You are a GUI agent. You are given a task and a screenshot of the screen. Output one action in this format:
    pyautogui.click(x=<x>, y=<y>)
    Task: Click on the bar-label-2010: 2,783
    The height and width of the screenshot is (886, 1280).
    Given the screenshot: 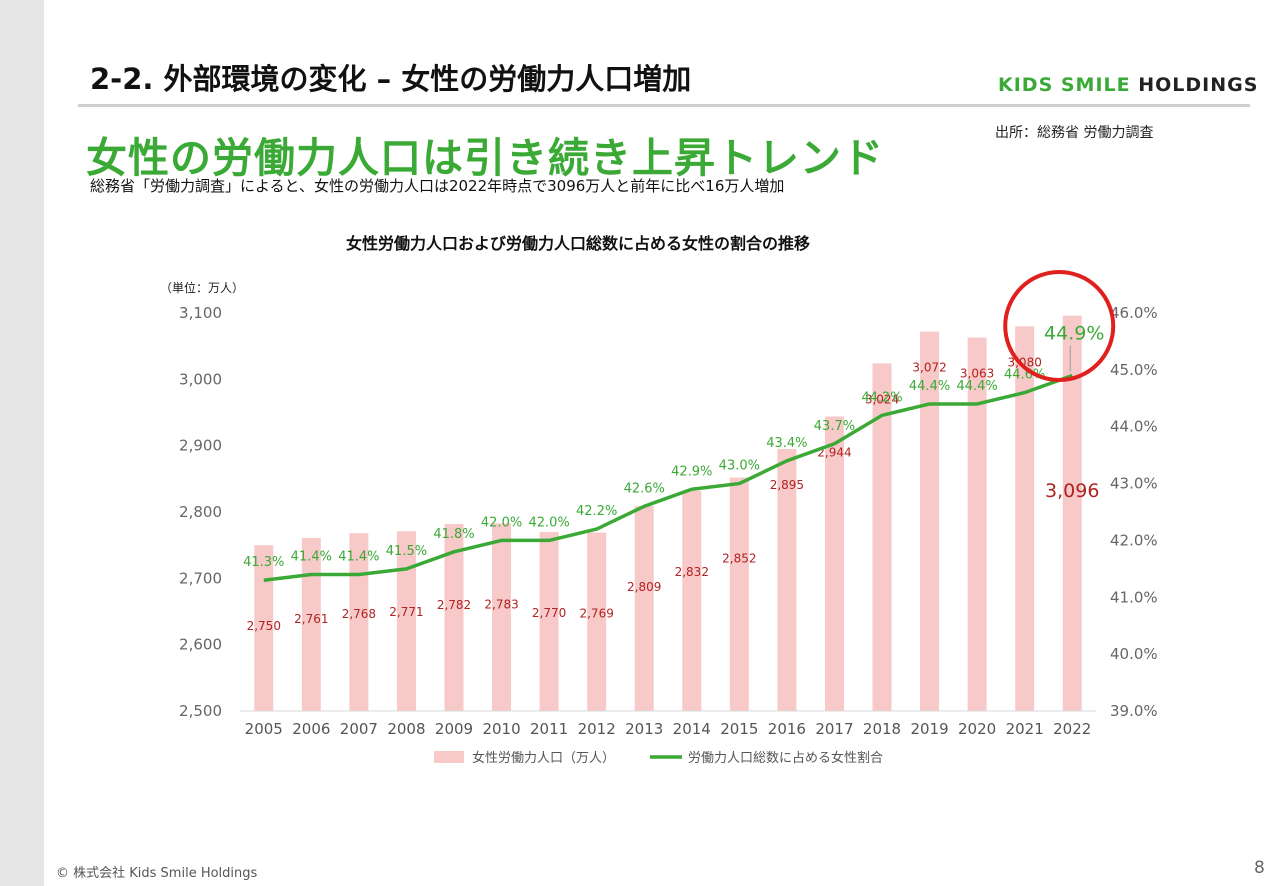 What is the action you would take?
    pyautogui.click(x=501, y=604)
    